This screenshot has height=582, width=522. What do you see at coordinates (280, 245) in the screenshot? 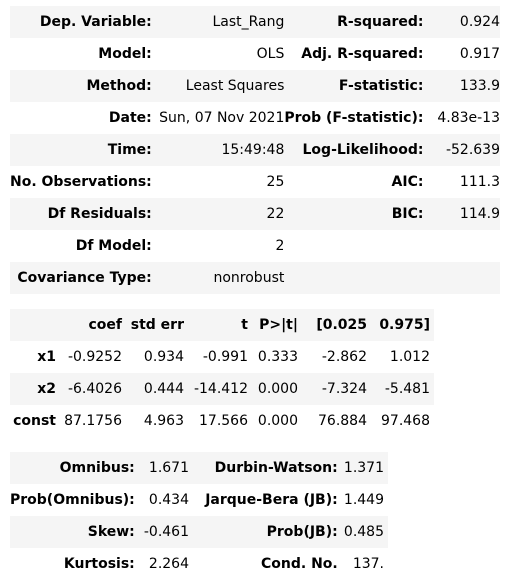
I see `summary-value: 2` at bounding box center [280, 245].